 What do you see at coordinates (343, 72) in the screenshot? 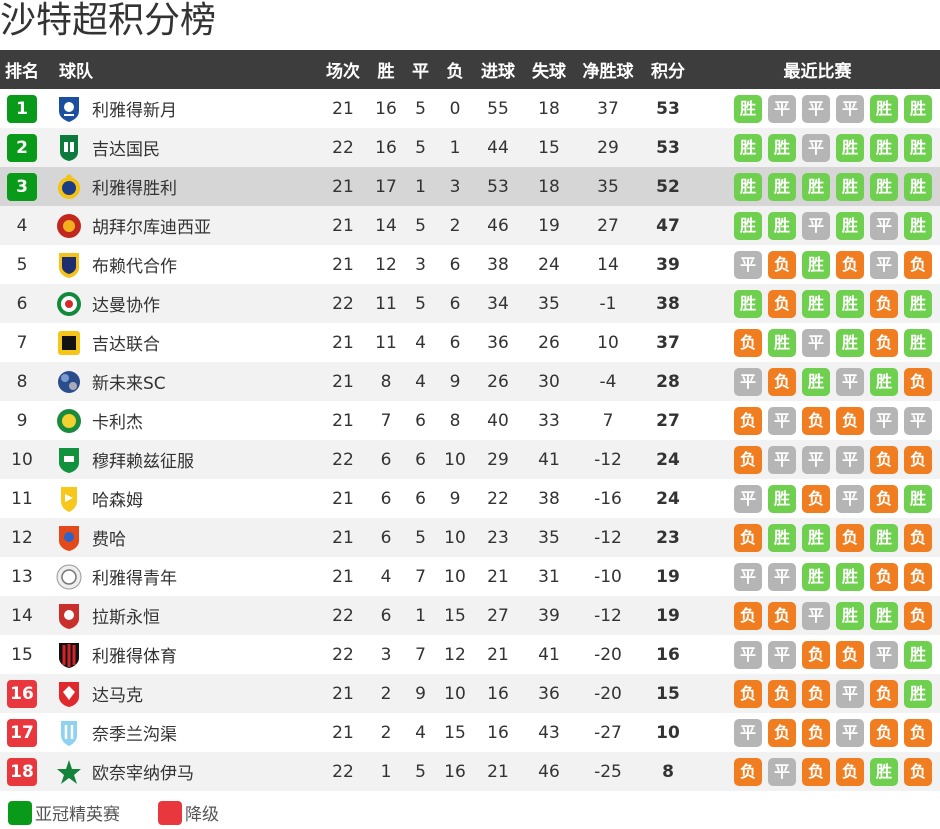
I see `header-played: 场次` at bounding box center [343, 72].